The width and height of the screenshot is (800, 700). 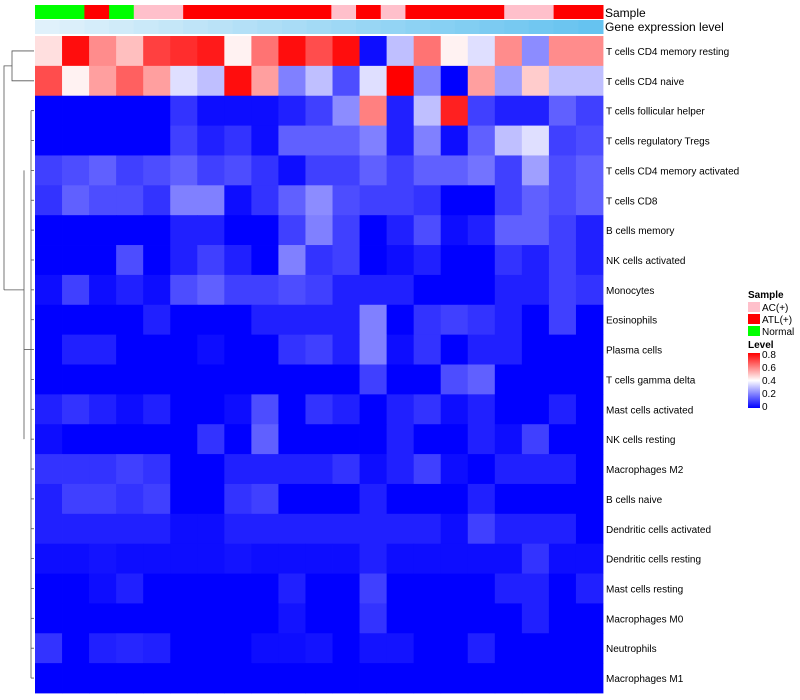 What do you see at coordinates (658, 142) in the screenshot?
I see `row-label: T cells regulatory Tregs` at bounding box center [658, 142].